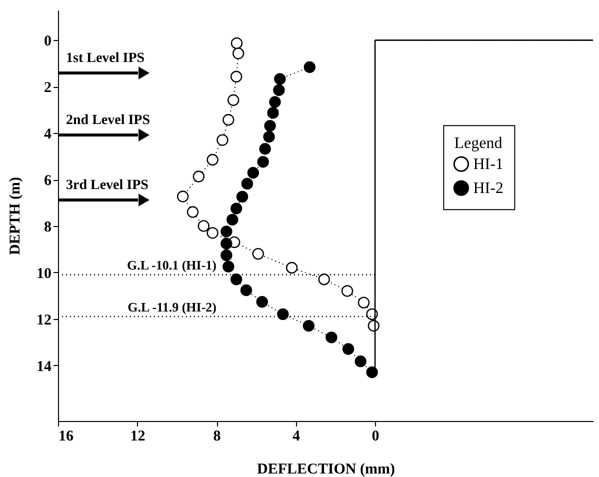 Image resolution: width=599 pixels, height=477 pixels. Describe the element at coordinates (478, 143) in the screenshot. I see `legend-title: Legend` at that location.